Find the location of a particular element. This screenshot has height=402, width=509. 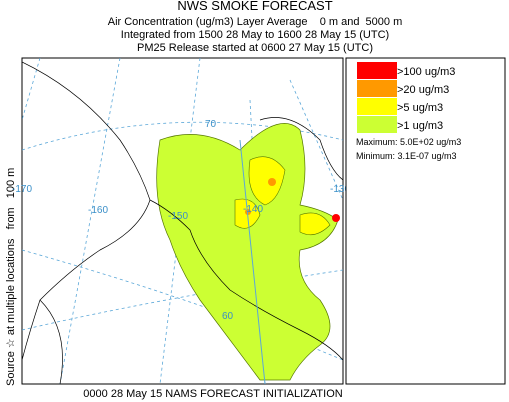

map-label: -130 is located at coordinates (340, 189).